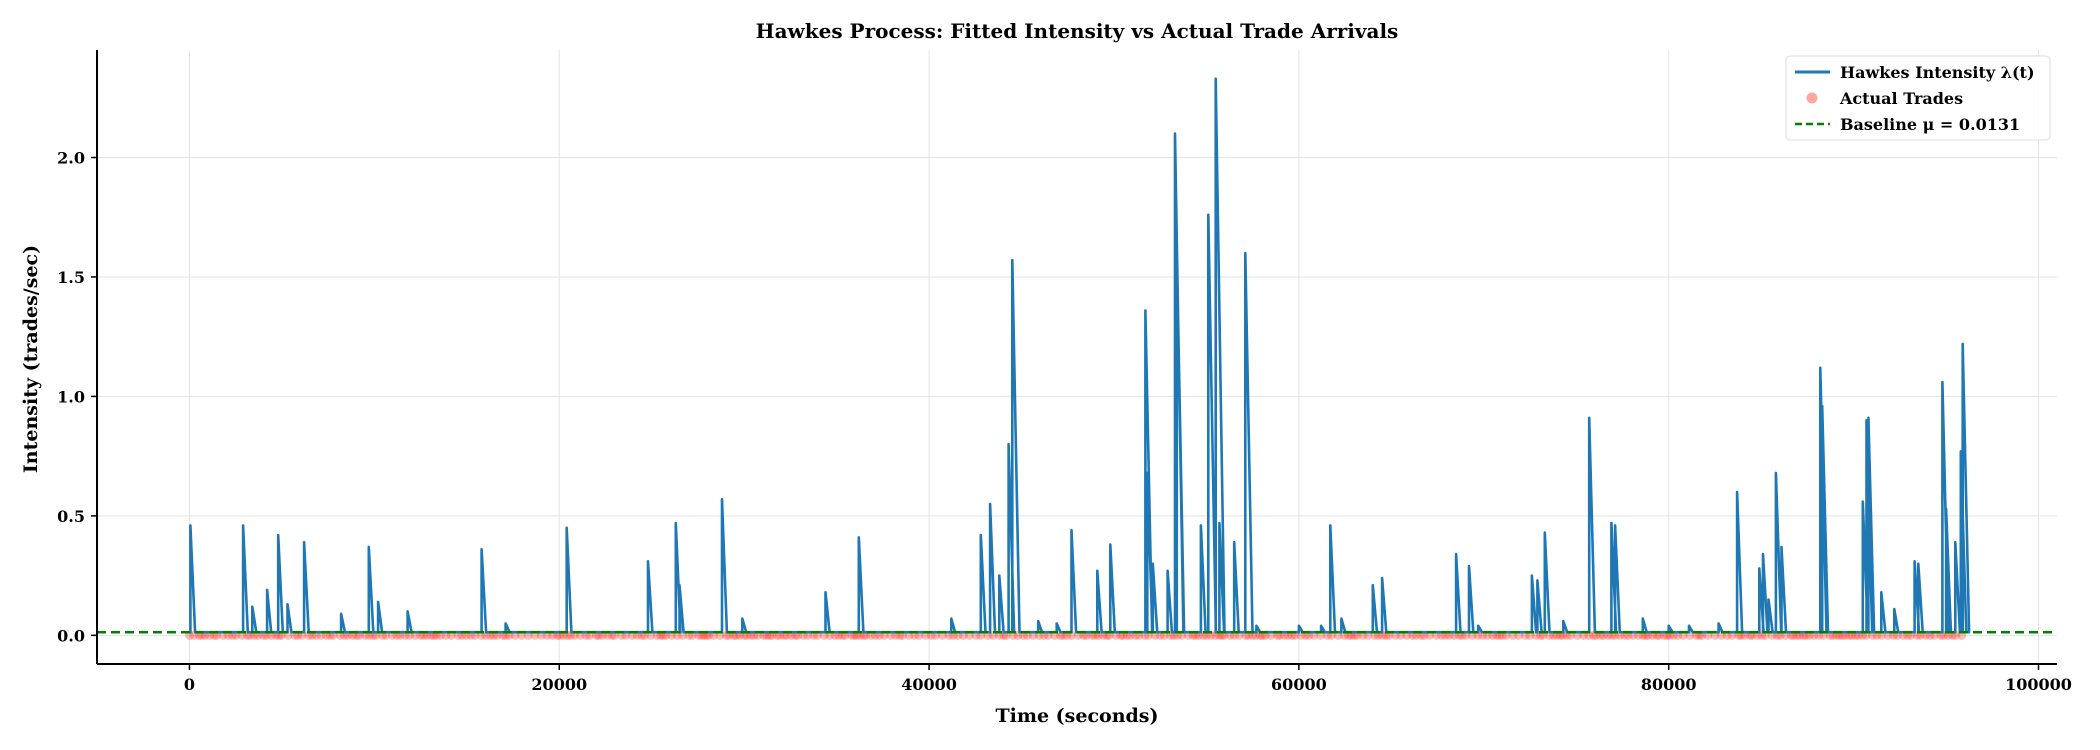 Image resolution: width=2100 pixels, height=750 pixels. What do you see at coordinates (71, 396) in the screenshot?
I see `y-tick-label: 1.0` at bounding box center [71, 396].